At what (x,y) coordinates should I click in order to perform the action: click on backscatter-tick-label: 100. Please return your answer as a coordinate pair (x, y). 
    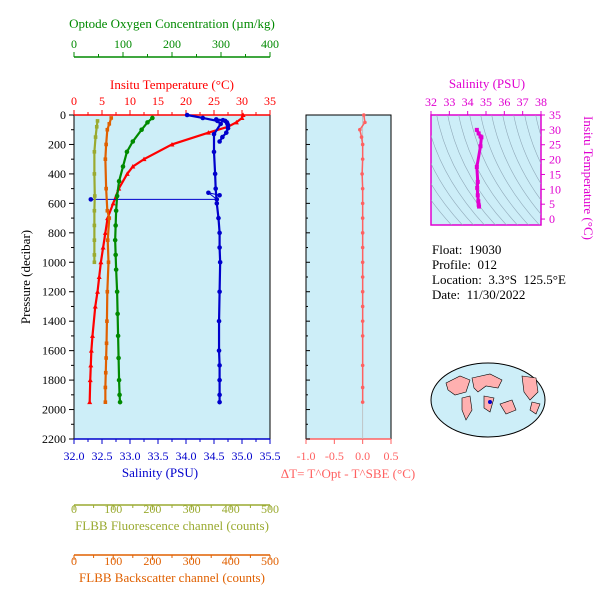
    Looking at the image, I should click on (113, 561).